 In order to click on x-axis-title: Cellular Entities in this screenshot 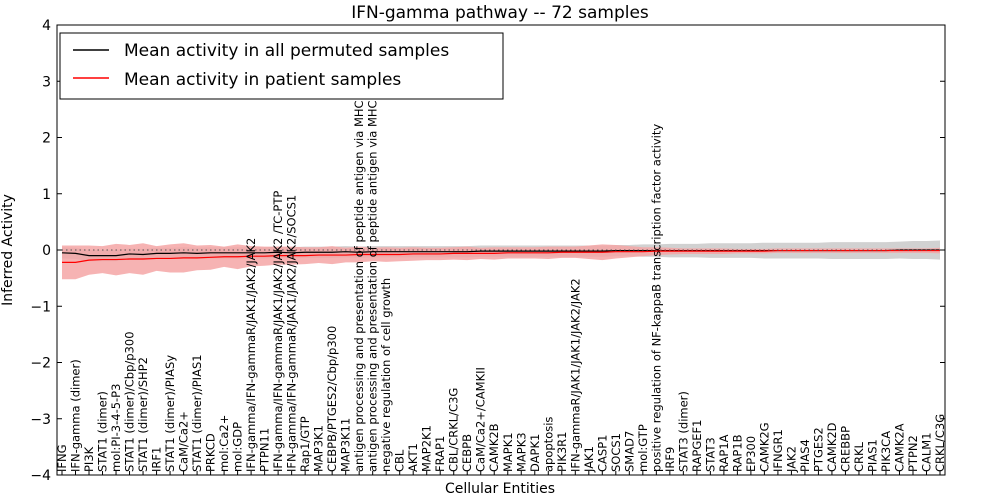, I will do `click(500, 489)`.